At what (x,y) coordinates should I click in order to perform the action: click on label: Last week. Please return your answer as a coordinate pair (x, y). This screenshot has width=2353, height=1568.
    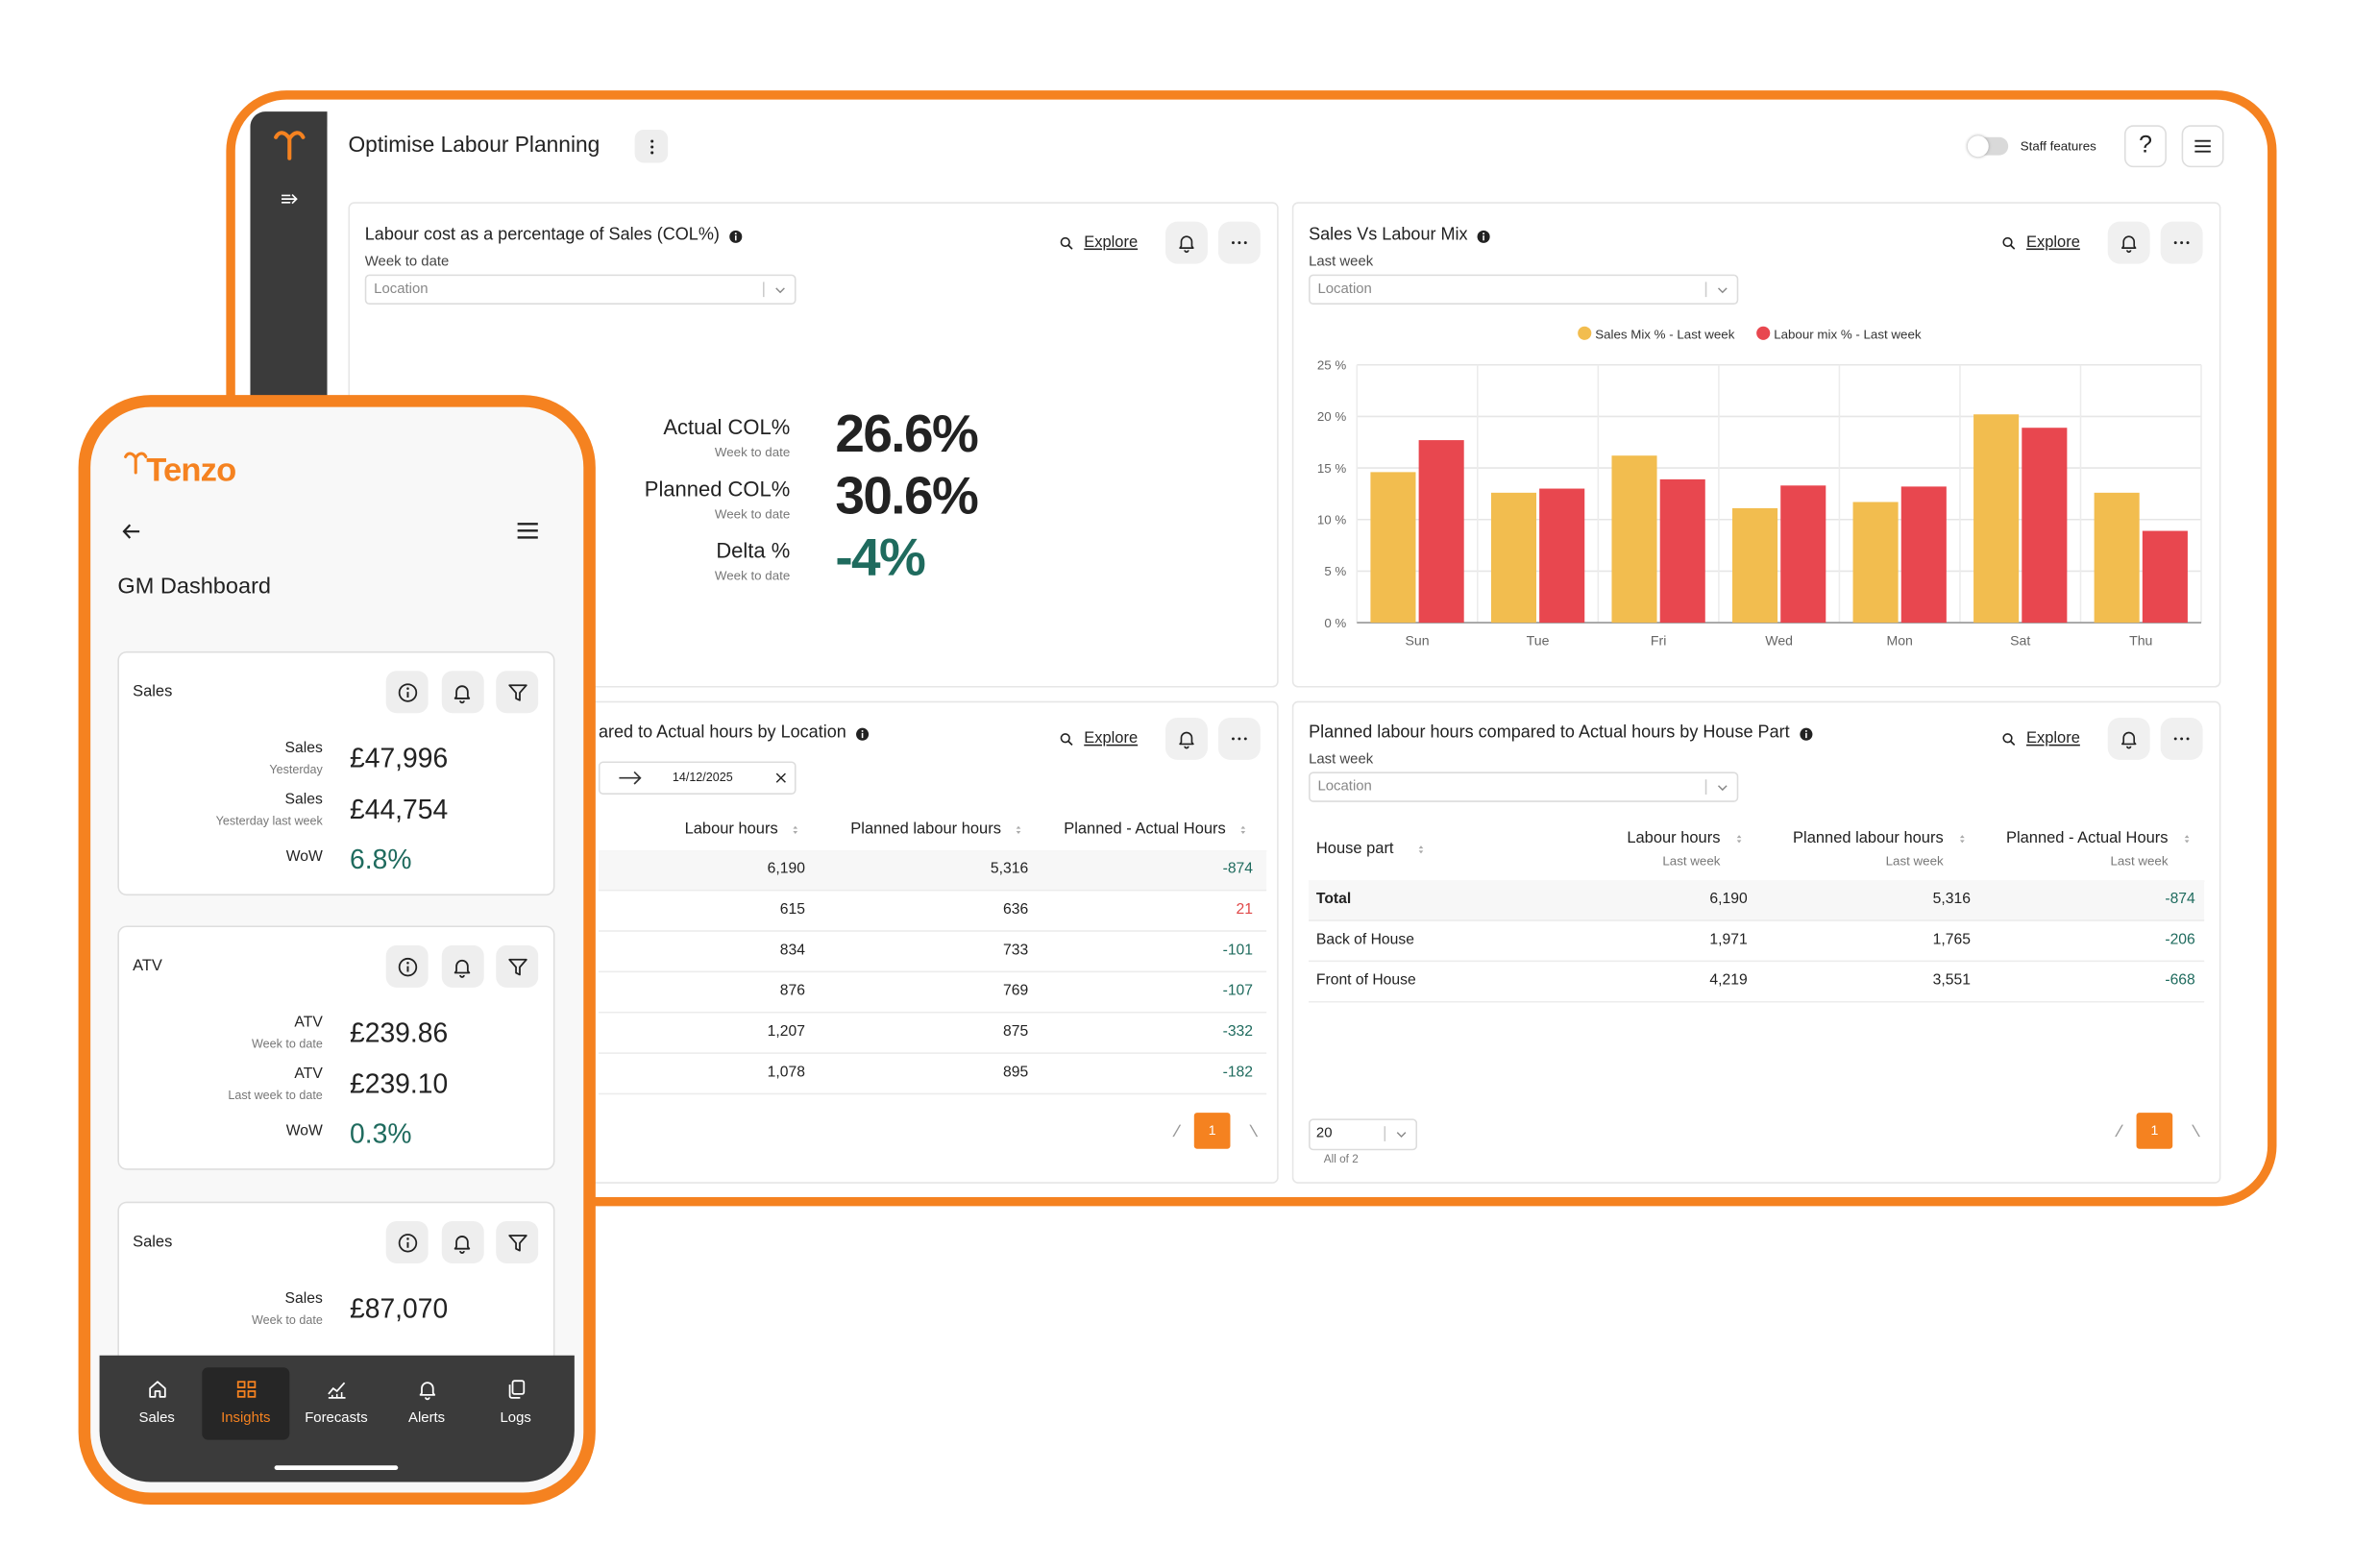
    Looking at the image, I should click on (2139, 861).